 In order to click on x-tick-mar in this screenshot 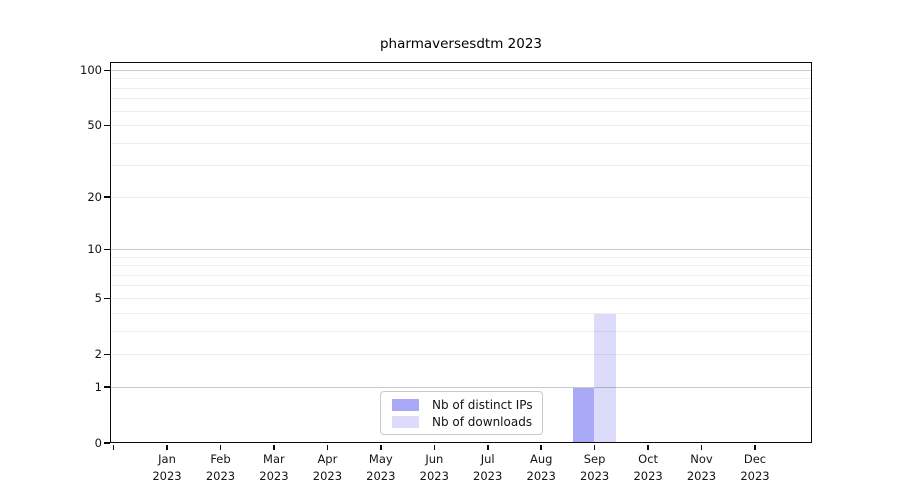, I will do `click(274, 447)`.